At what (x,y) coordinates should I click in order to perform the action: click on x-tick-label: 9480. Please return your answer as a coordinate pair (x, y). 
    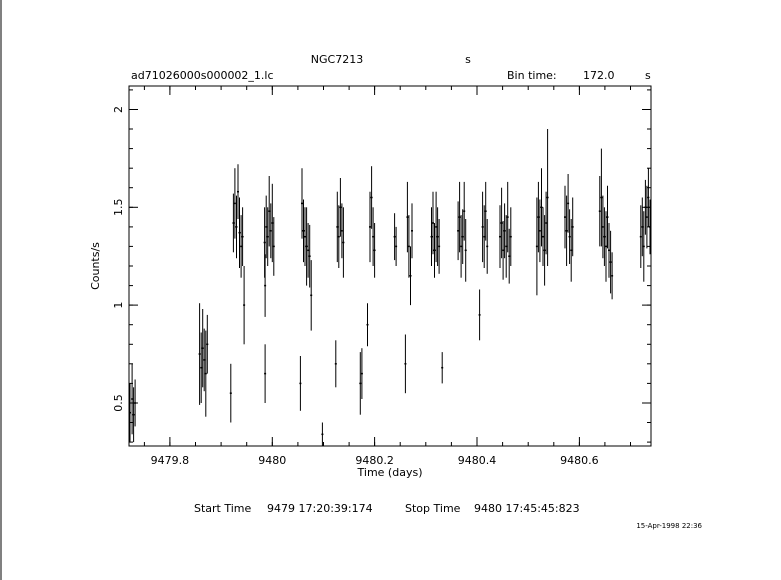
    Looking at the image, I should click on (272, 460).